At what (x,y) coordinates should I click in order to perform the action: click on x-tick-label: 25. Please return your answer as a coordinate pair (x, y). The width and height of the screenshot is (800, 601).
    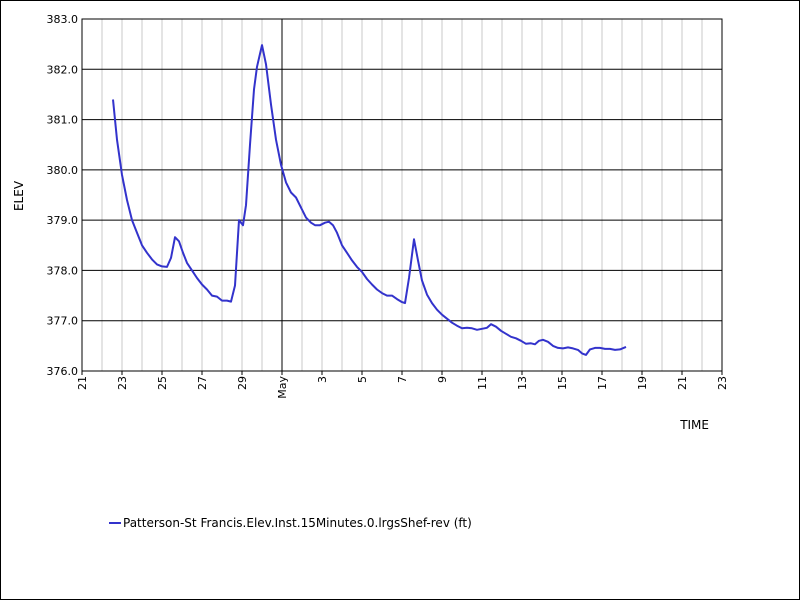
    Looking at the image, I should click on (162, 383).